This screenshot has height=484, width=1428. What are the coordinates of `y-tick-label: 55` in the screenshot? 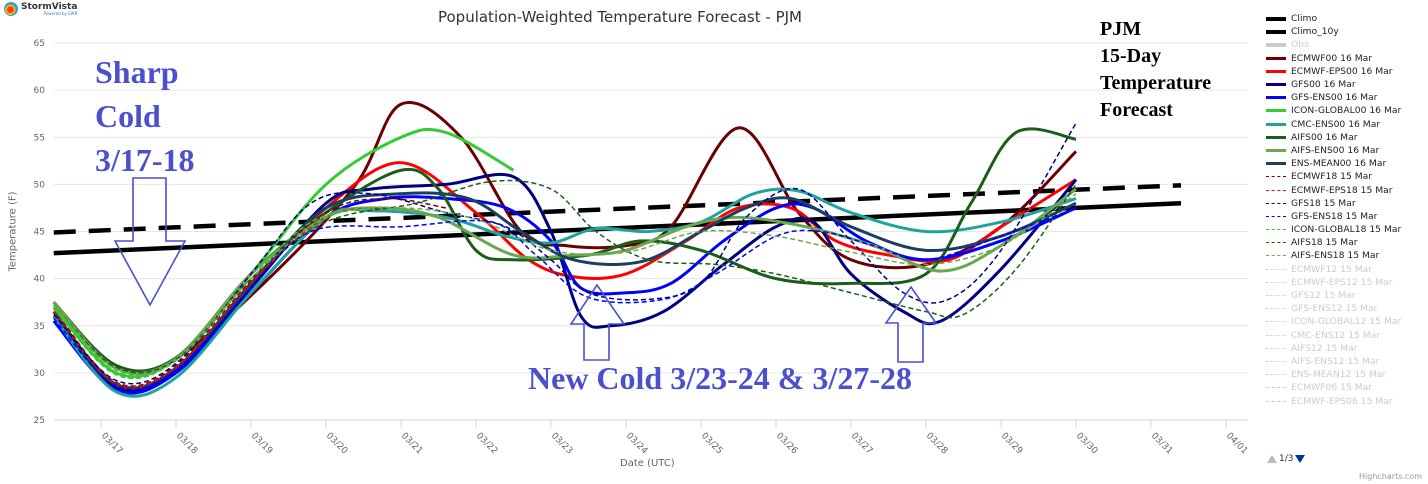 It's located at (39, 138).